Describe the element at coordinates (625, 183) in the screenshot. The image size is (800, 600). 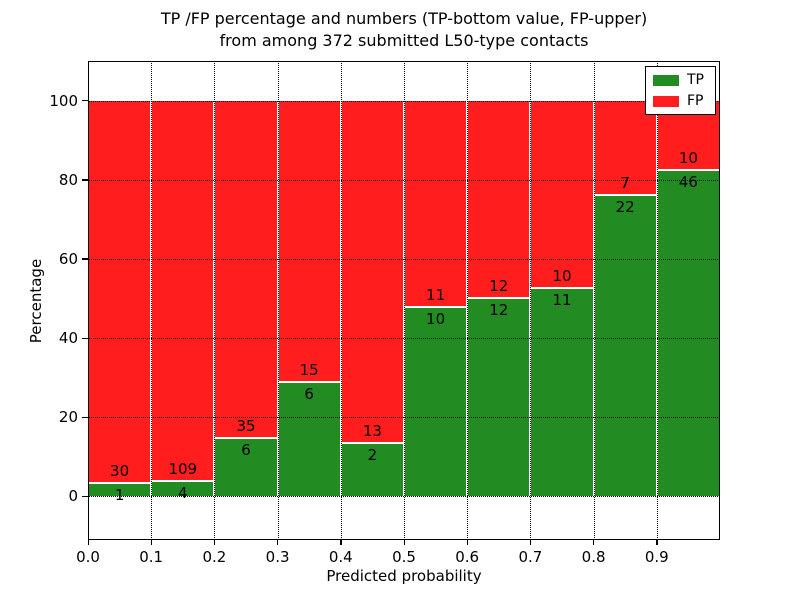
I see `fp-count-label-8: 7` at that location.